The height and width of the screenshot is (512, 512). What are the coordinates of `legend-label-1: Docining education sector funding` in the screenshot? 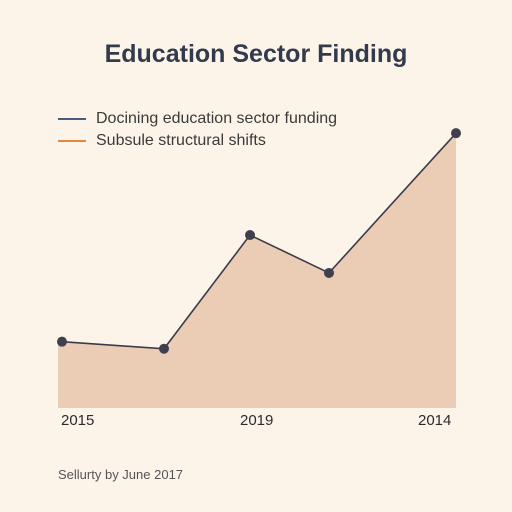 It's located at (217, 118).